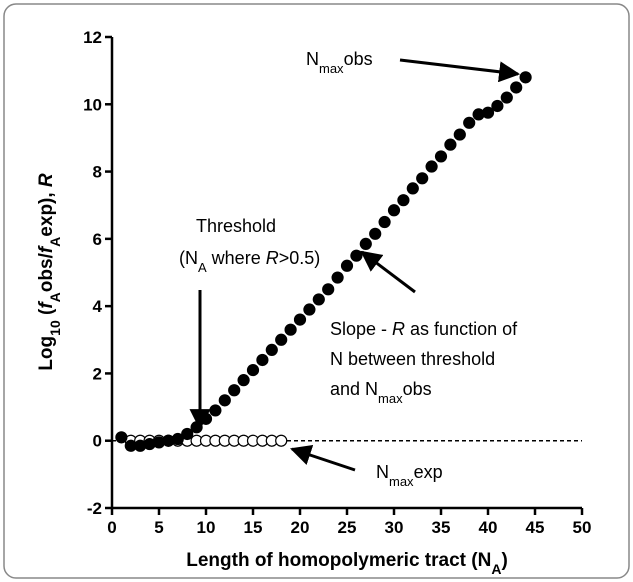 The image size is (633, 582). Describe the element at coordinates (347, 563) in the screenshot. I see `x-axis-label: Length of homopolymeric tract (NA)` at that location.